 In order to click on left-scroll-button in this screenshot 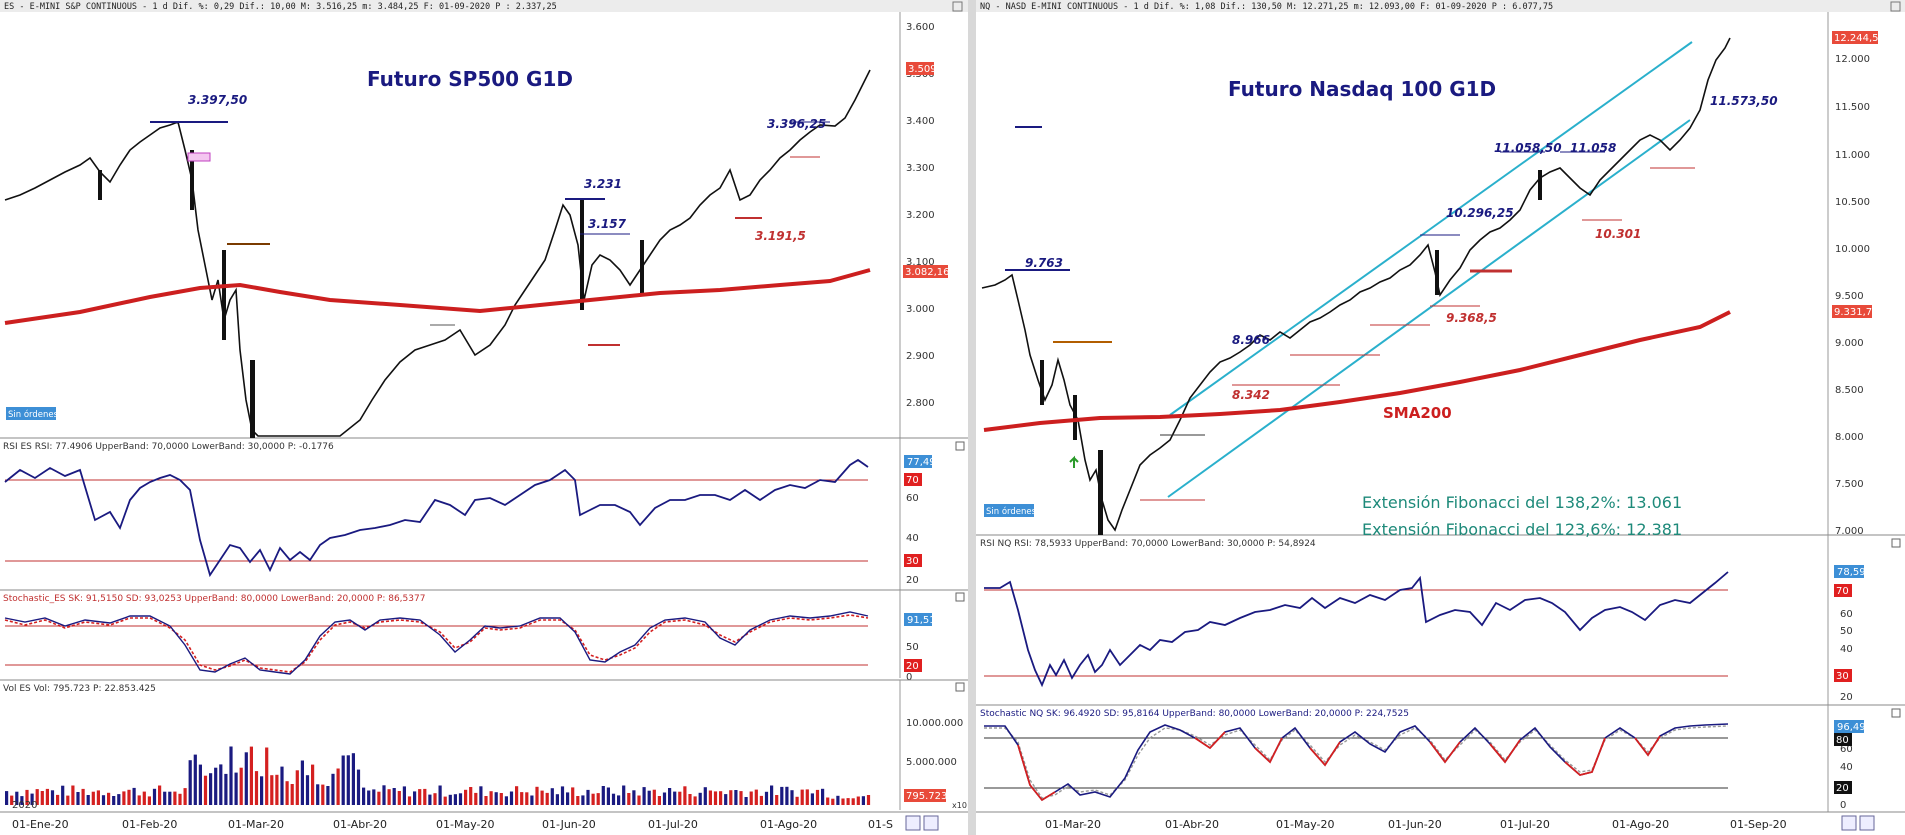, I will do `click(931, 823)`.